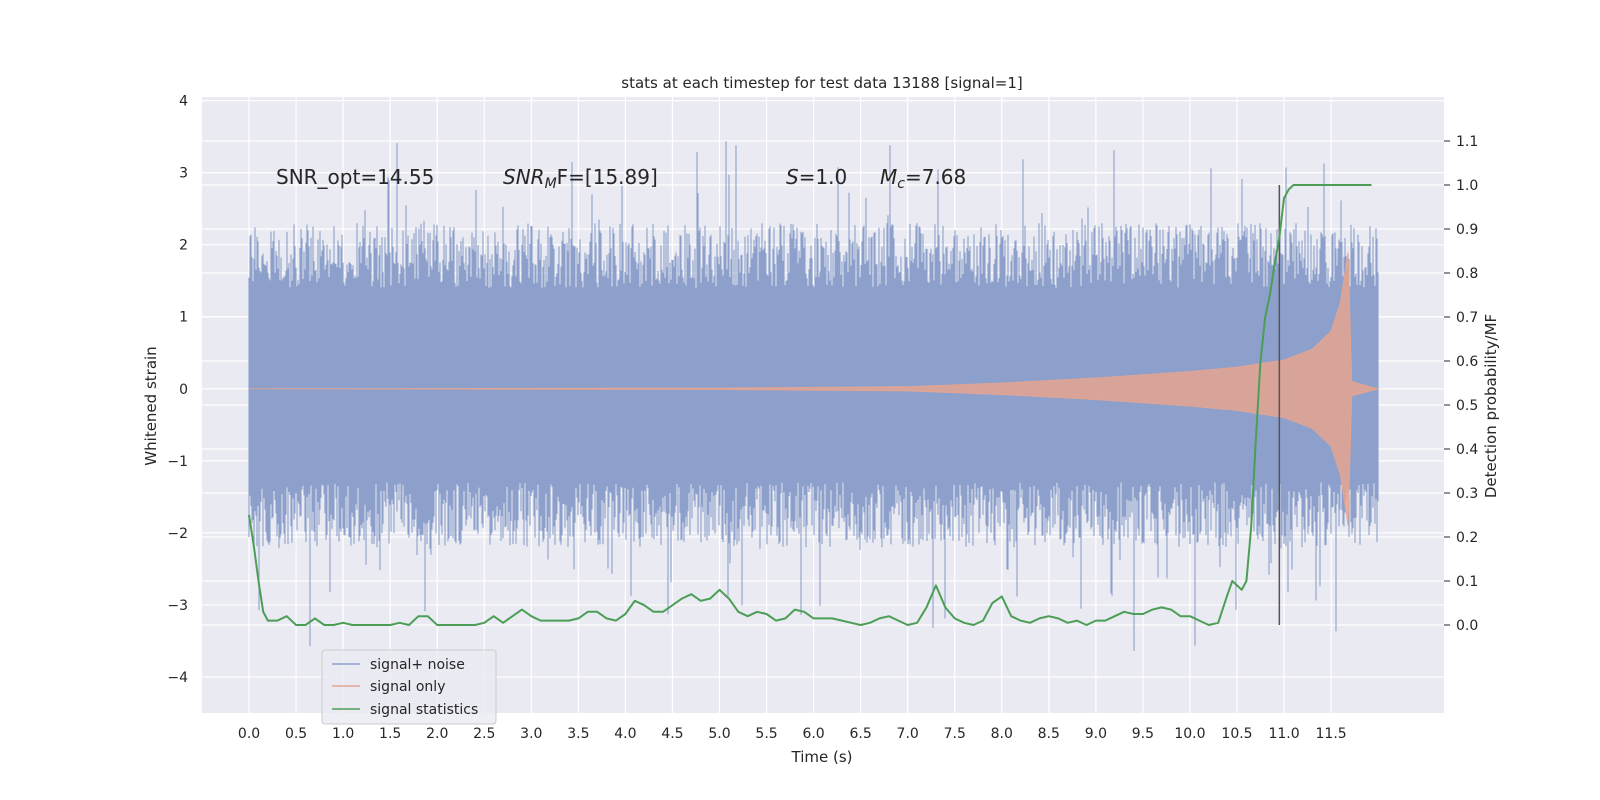 The image size is (1600, 800). I want to click on x-tick-label: 3.5, so click(578, 734).